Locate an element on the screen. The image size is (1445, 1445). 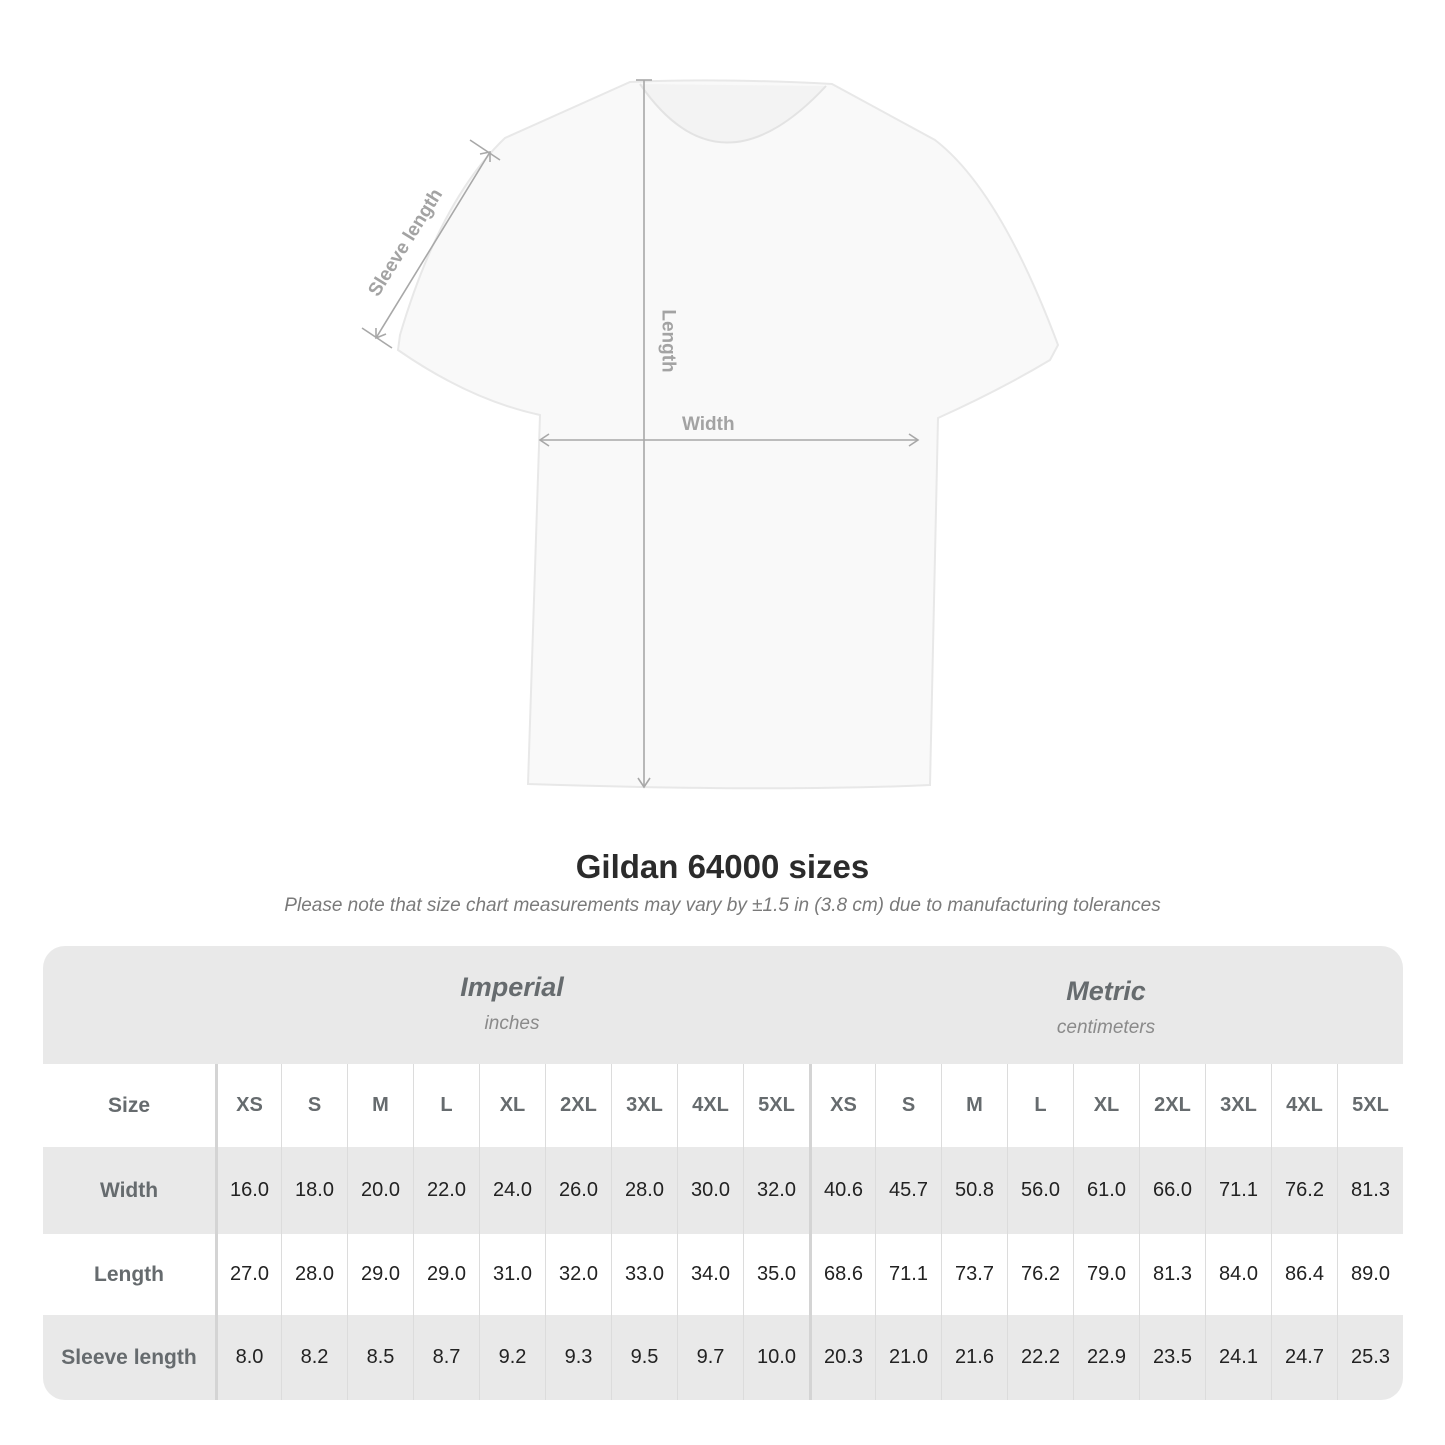
table-cell: 10.0 is located at coordinates (776, 1357).